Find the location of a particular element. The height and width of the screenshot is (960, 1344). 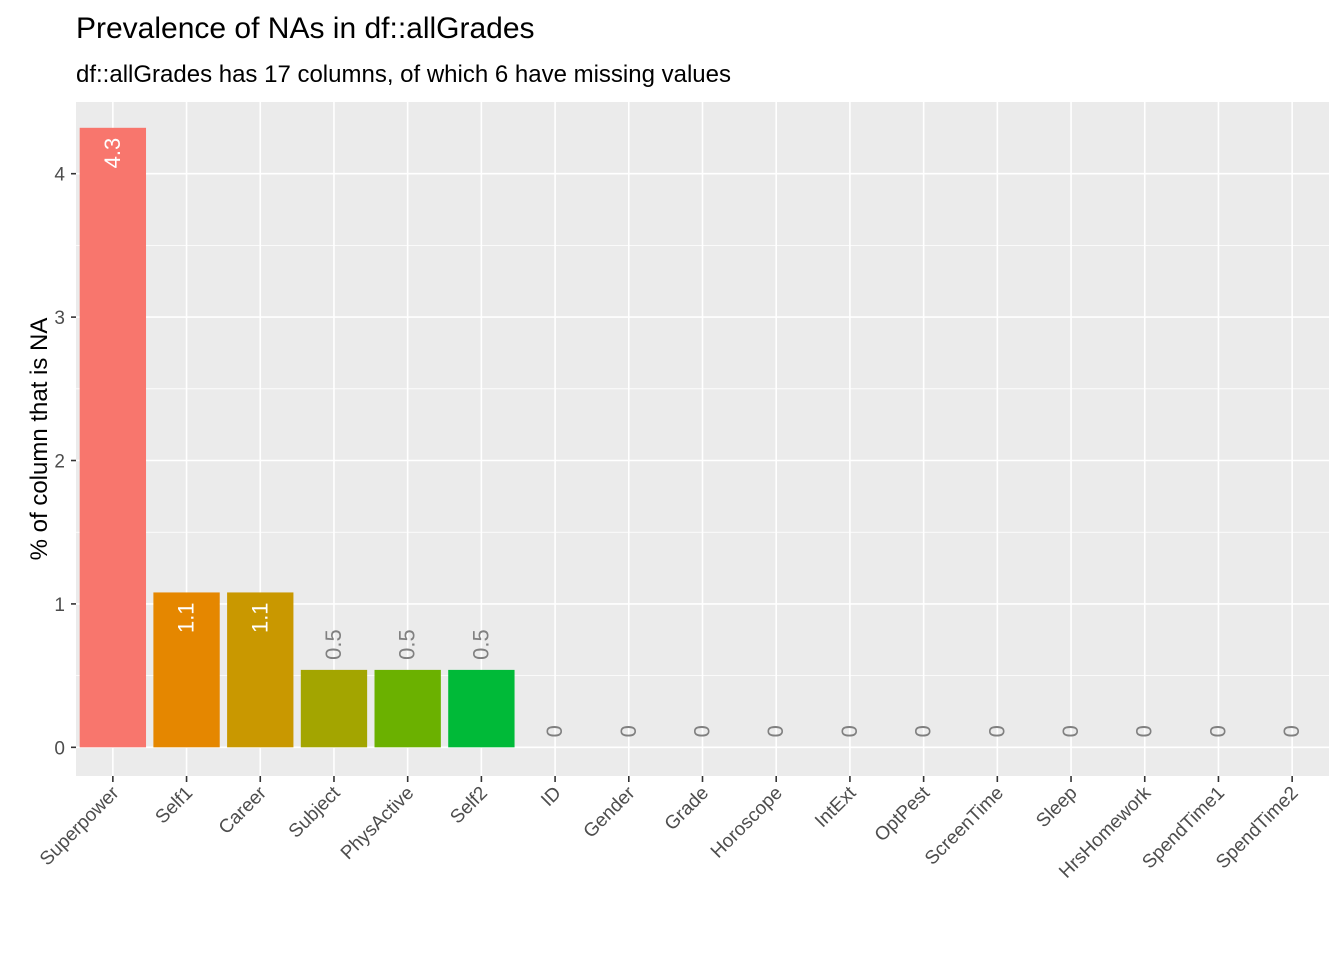

chart-title: Prevalence of NAs in df::allGrades is located at coordinates (305, 28).